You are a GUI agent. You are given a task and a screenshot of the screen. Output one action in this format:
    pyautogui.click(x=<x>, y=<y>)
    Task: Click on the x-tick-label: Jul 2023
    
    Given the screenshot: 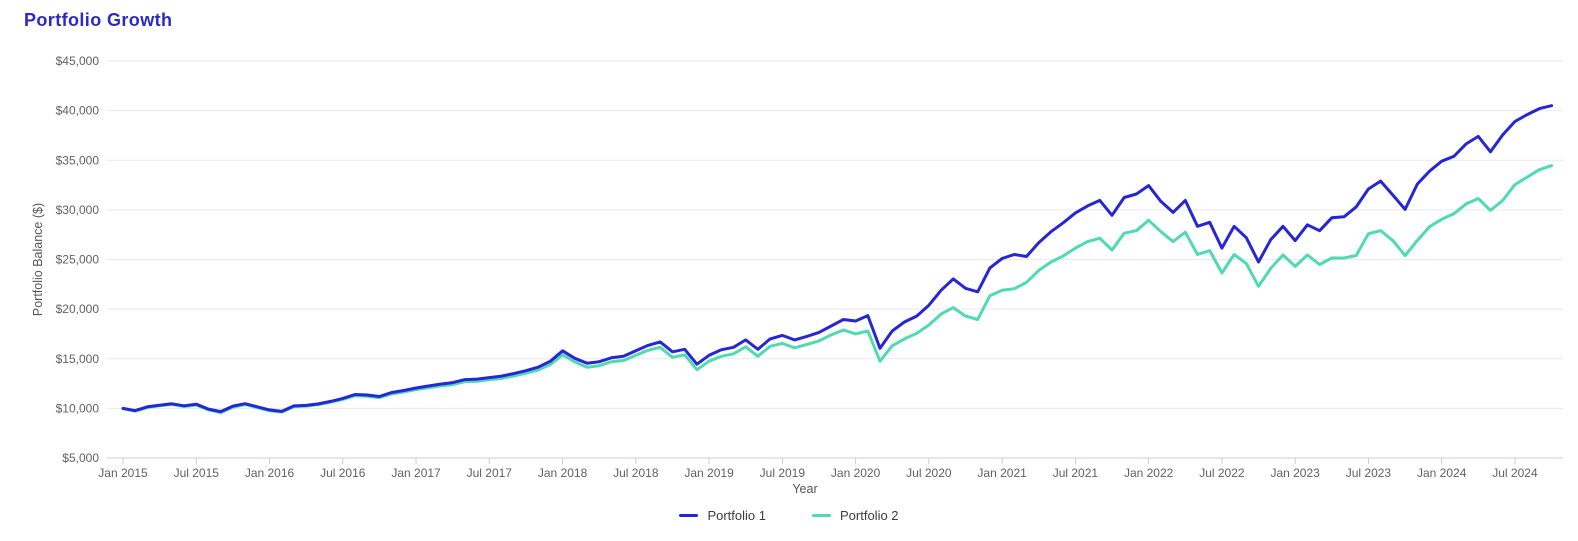 What is the action you would take?
    pyautogui.click(x=1369, y=473)
    